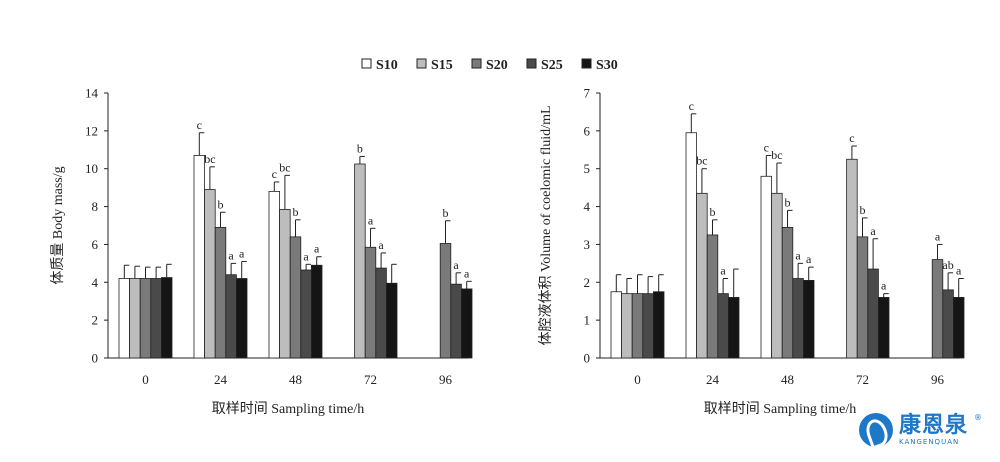  I want to click on significance-label: ab, so click(947, 265).